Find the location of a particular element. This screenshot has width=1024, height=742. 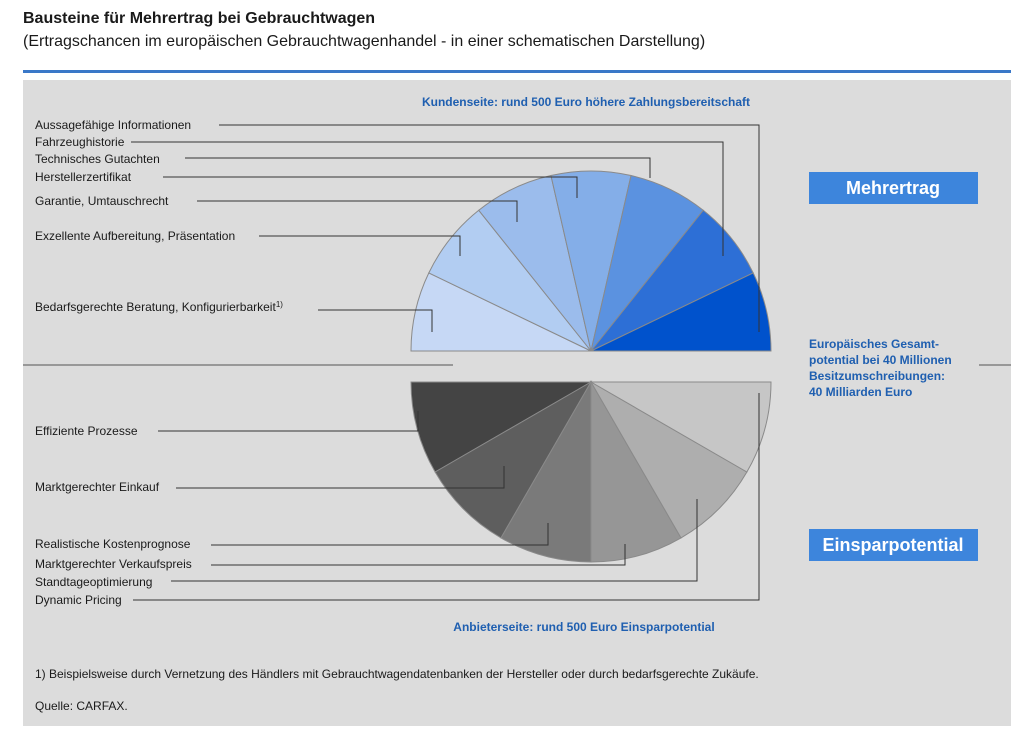

einsparpotential-badge is located at coordinates (893, 545).